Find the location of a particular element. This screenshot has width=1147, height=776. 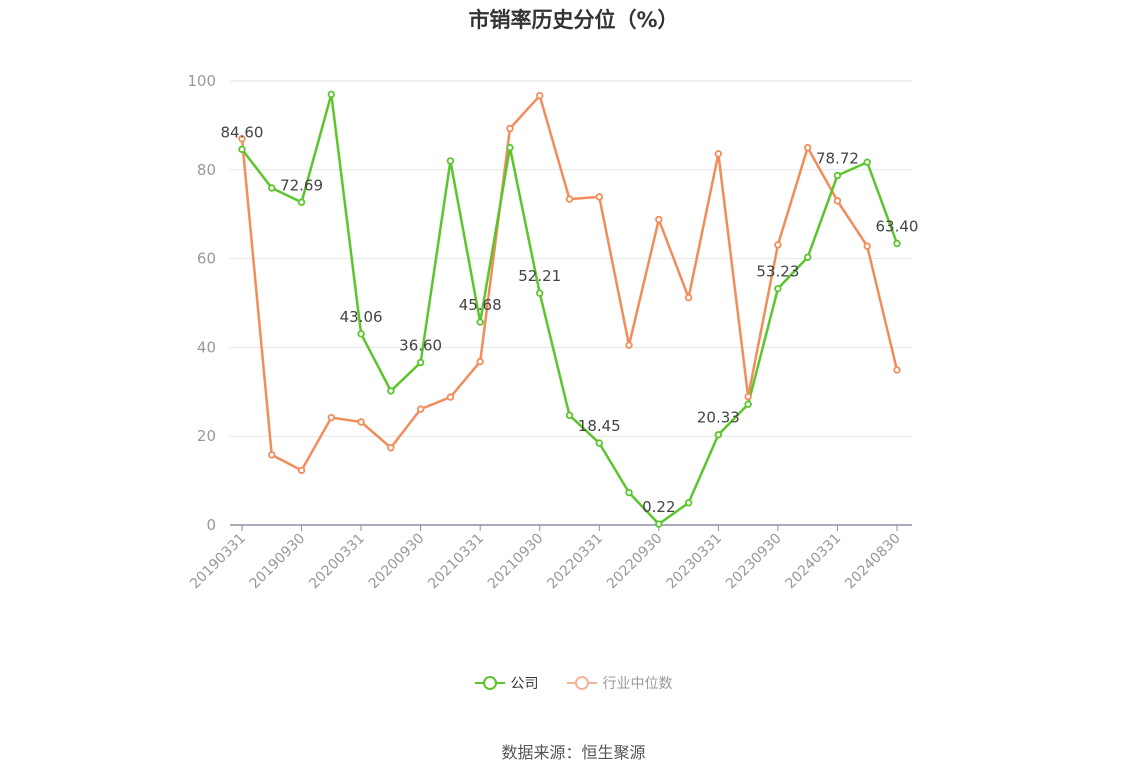

x-tick-label: 20190930 is located at coordinates (278, 562).